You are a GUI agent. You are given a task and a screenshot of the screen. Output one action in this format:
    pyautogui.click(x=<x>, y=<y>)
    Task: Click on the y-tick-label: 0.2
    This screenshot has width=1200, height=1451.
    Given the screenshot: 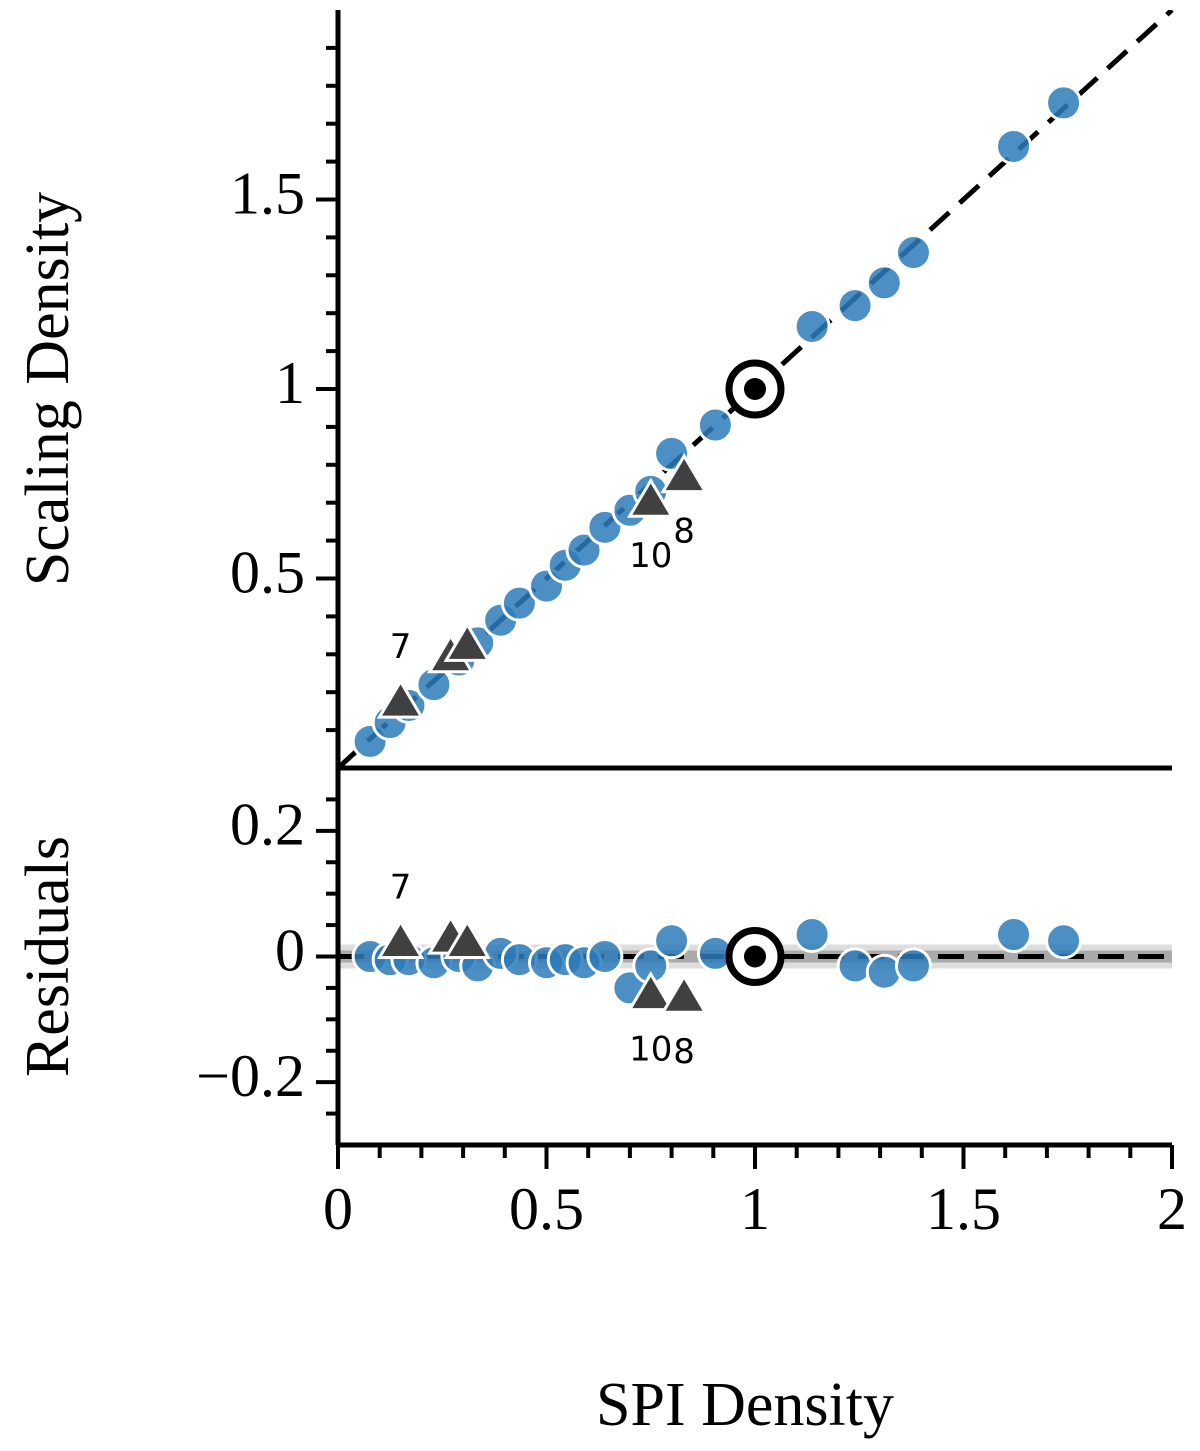 What is the action you would take?
    pyautogui.click(x=267, y=825)
    